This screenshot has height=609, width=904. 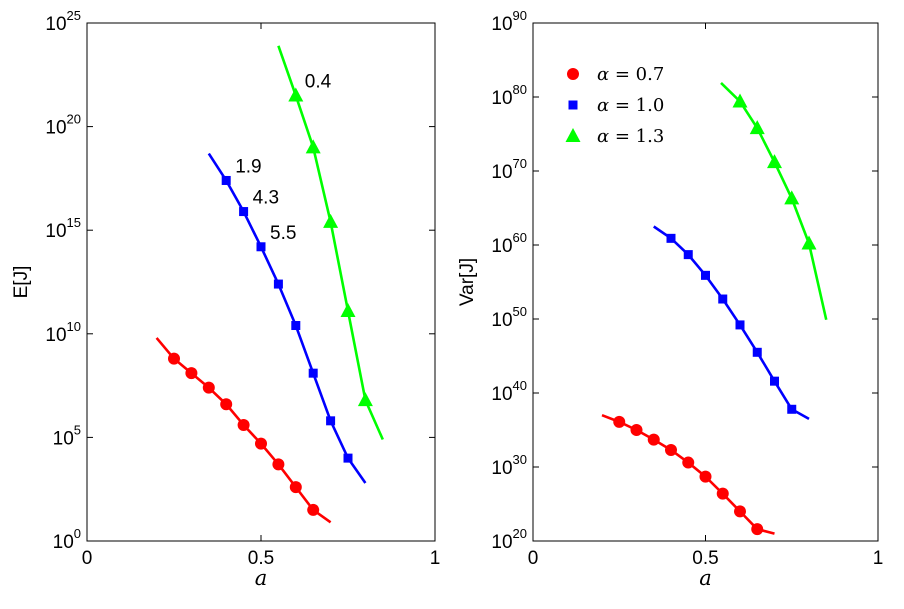 What do you see at coordinates (283, 233) in the screenshot?
I see `data-label: 5.5` at bounding box center [283, 233].